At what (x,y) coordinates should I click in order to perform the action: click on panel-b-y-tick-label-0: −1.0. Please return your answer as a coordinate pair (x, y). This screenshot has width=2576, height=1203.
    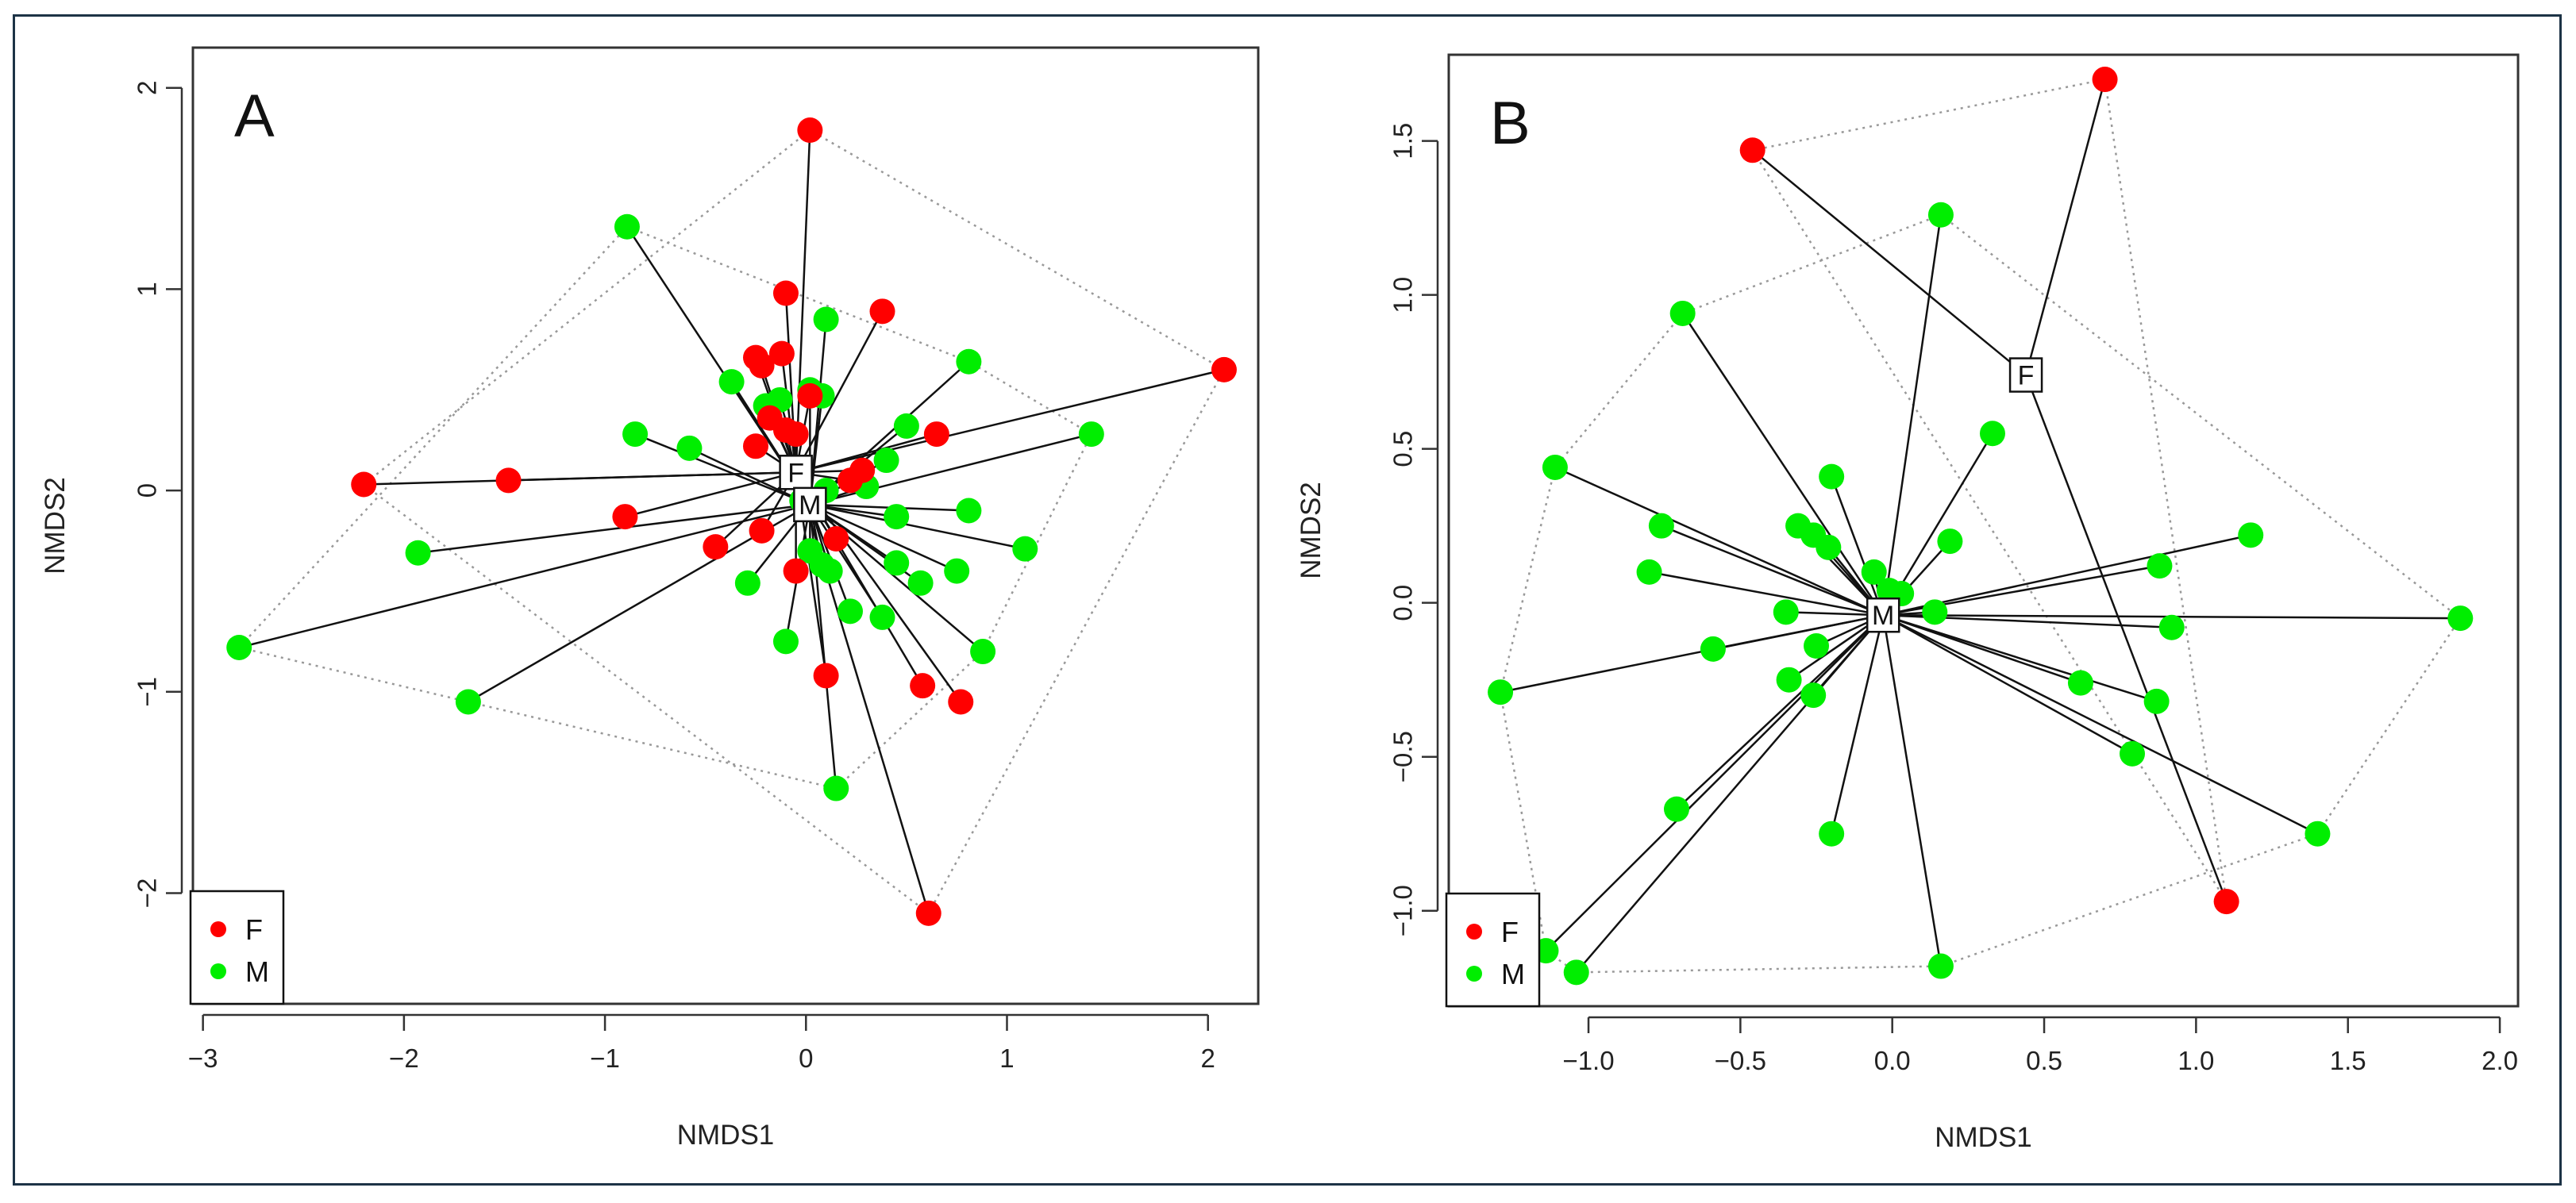
    Looking at the image, I should click on (1403, 910).